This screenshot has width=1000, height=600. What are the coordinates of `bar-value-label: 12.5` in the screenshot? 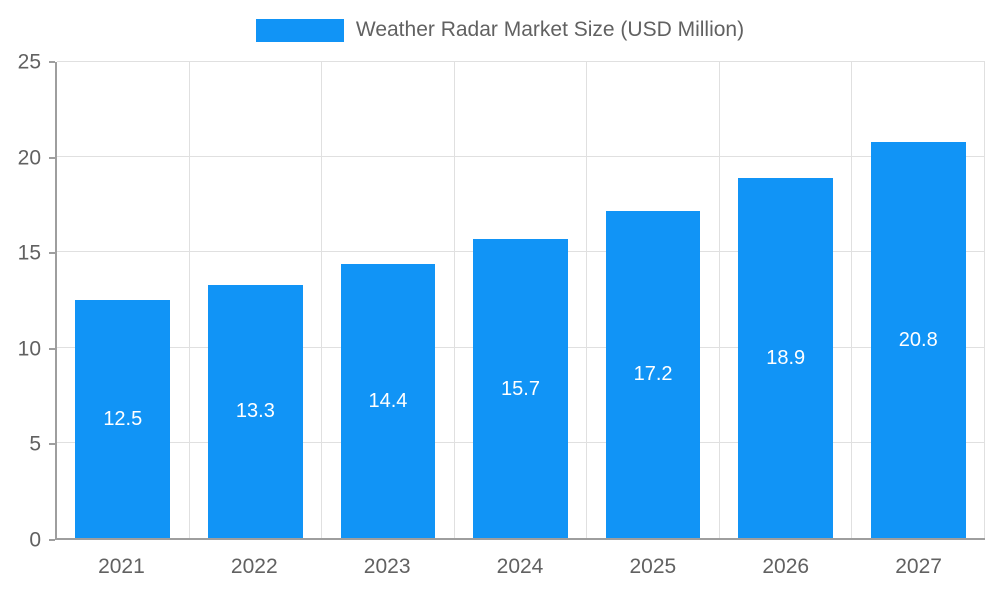 It's located at (123, 419).